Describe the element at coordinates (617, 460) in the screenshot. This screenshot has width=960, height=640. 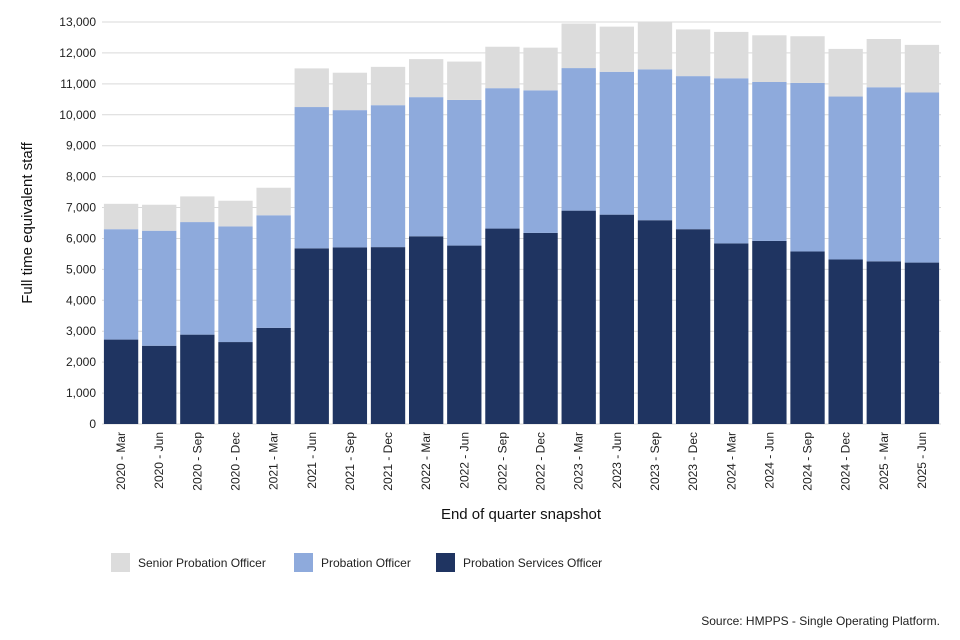
I see `x-tick-label: 2023 - Jun` at that location.